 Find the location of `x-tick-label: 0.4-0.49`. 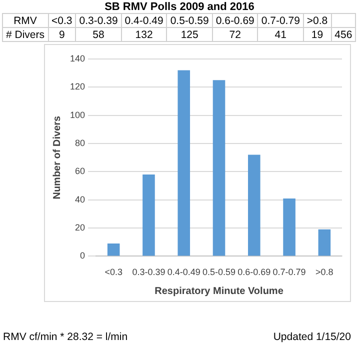

x-tick-label: 0.4-0.49 is located at coordinates (183, 272).